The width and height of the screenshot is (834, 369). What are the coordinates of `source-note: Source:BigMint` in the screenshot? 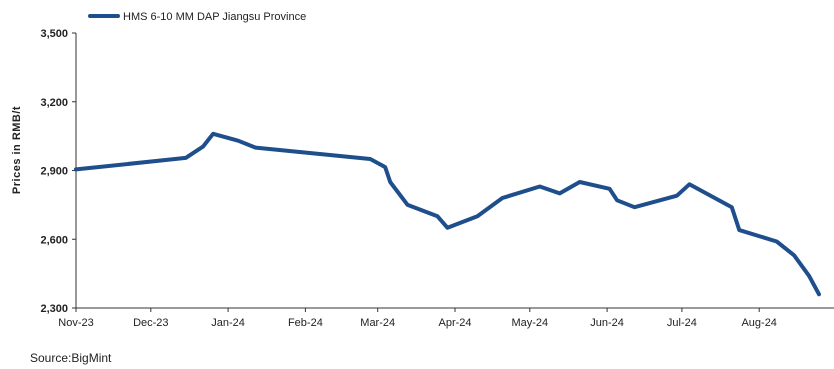 It's located at (71, 358).